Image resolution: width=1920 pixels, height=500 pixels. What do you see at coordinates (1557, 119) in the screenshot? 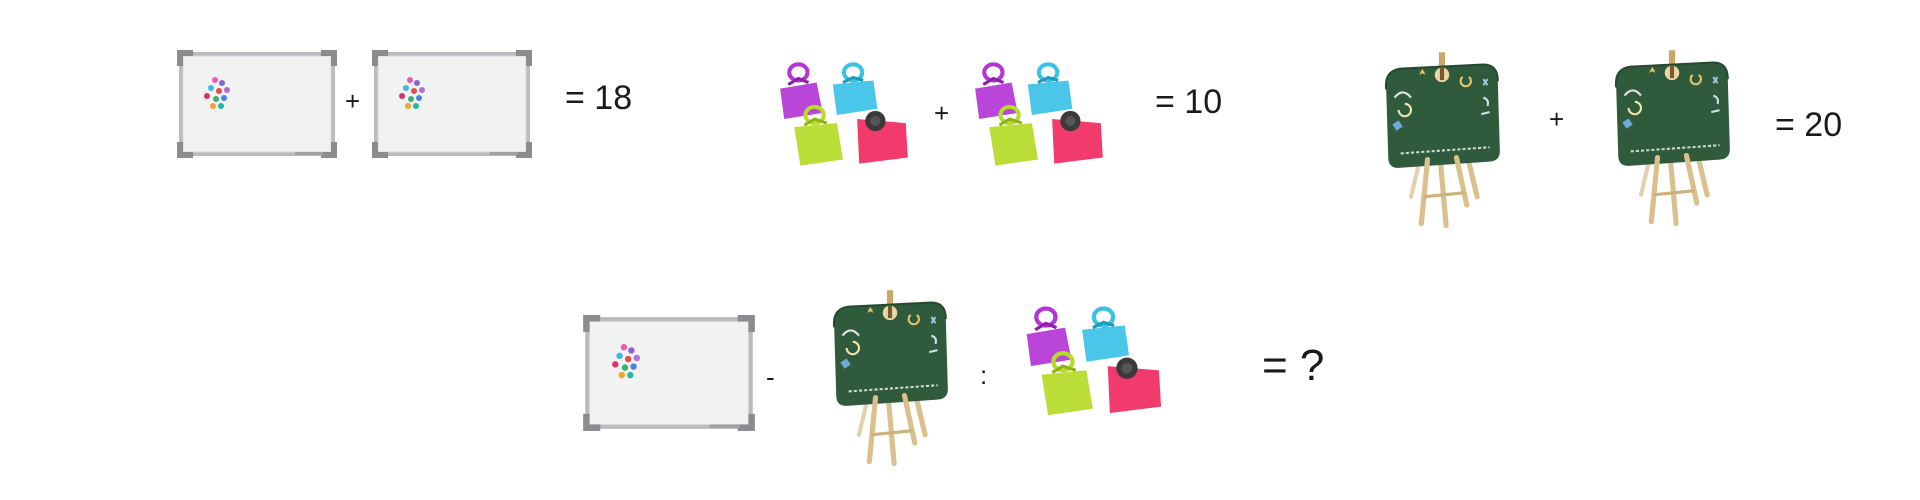
I see `plus-operator-3: +` at bounding box center [1557, 119].